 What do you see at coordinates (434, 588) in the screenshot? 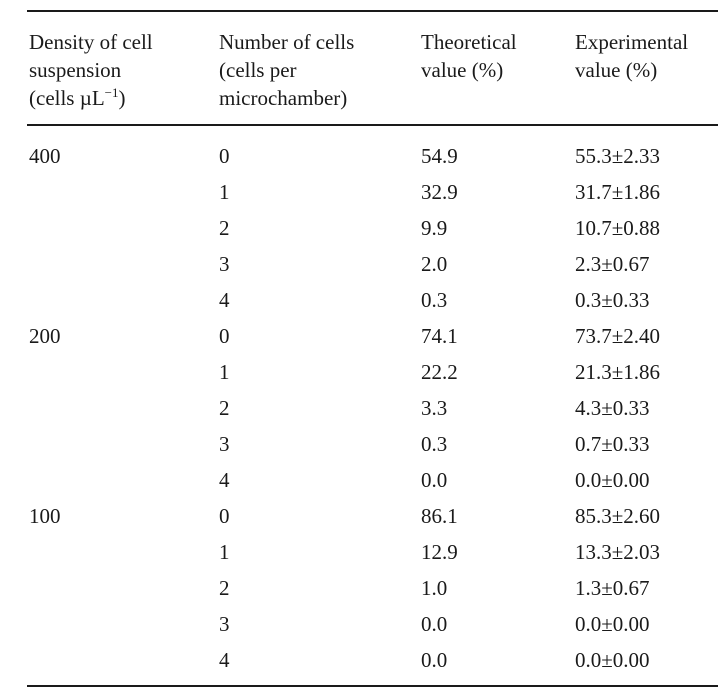
I see `cell-theoretical: 1.0` at bounding box center [434, 588].